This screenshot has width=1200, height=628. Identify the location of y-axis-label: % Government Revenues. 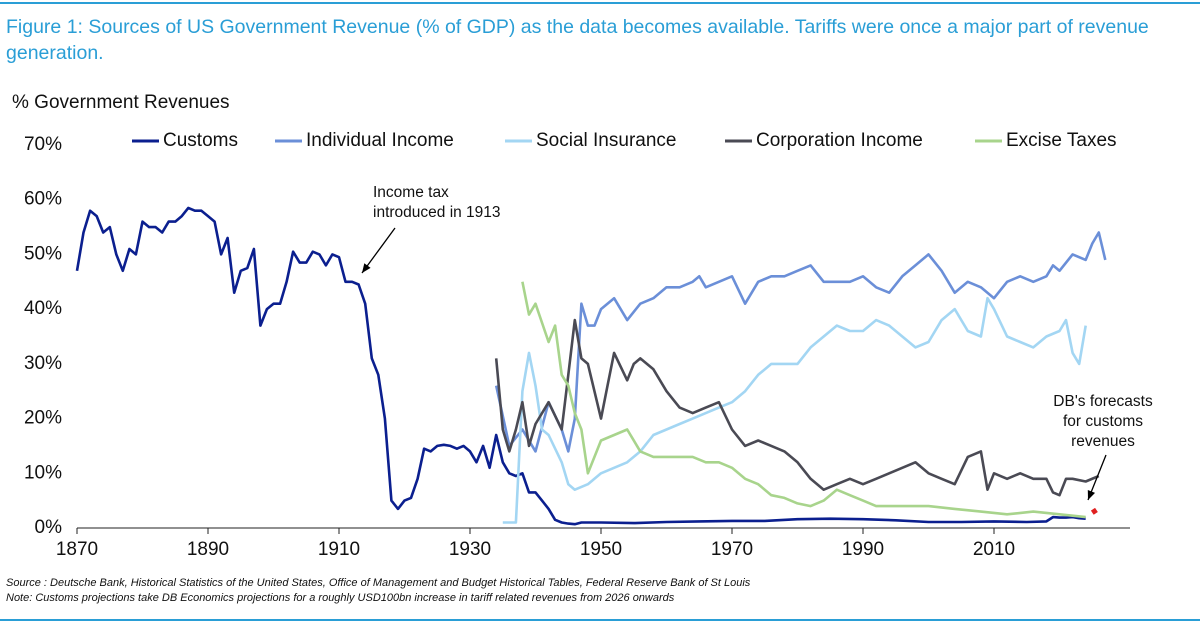
(121, 102).